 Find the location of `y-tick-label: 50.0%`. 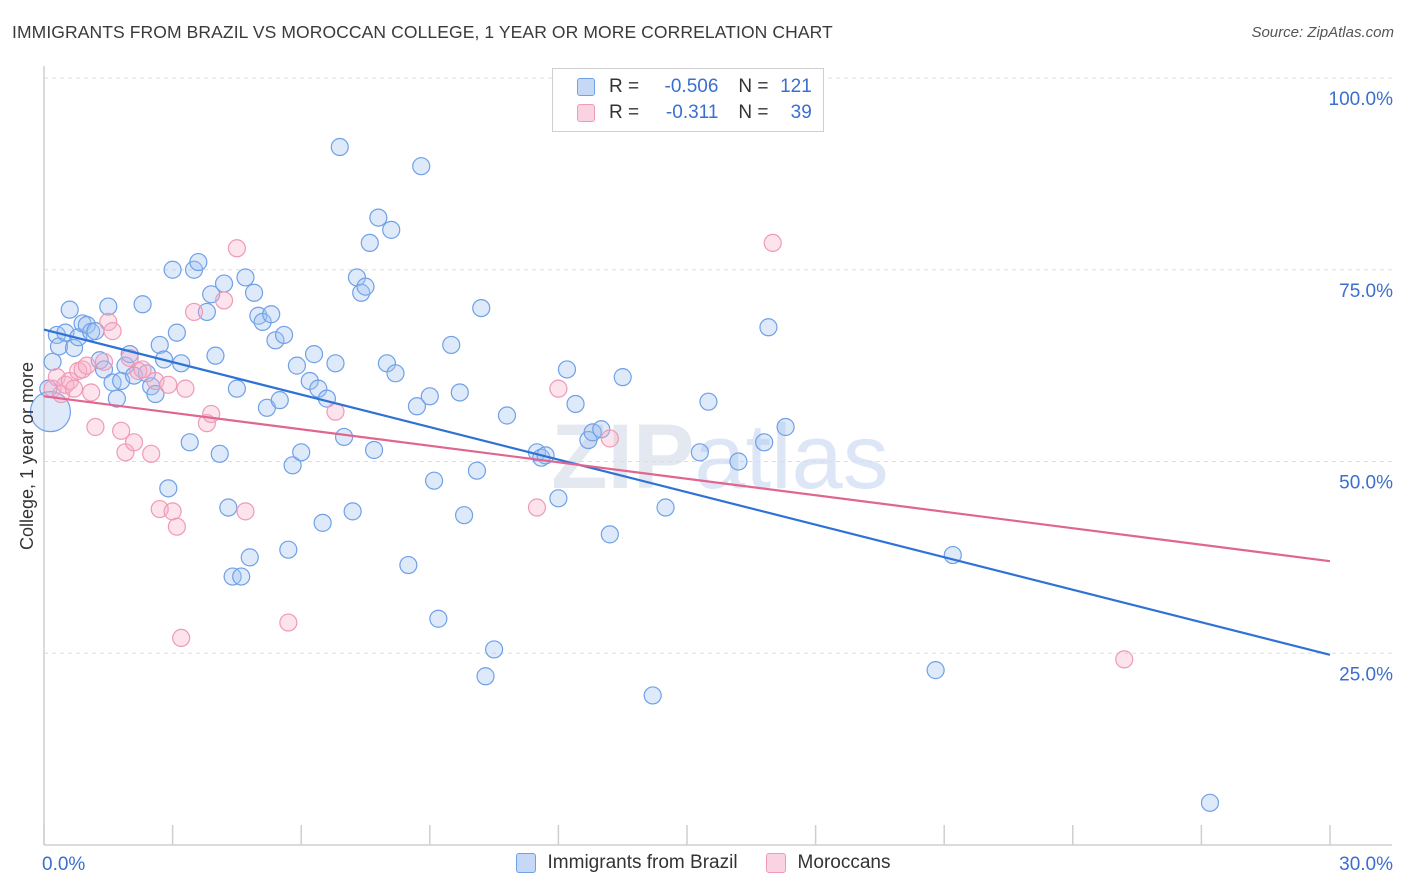

y-tick-label: 50.0% is located at coordinates (1366, 483).